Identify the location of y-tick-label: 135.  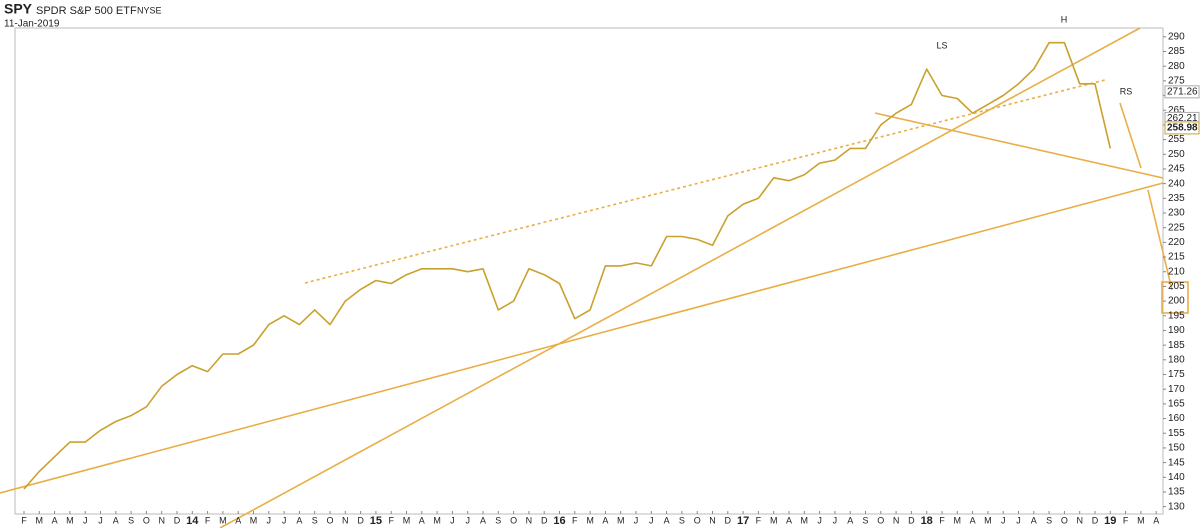
(1176, 492).